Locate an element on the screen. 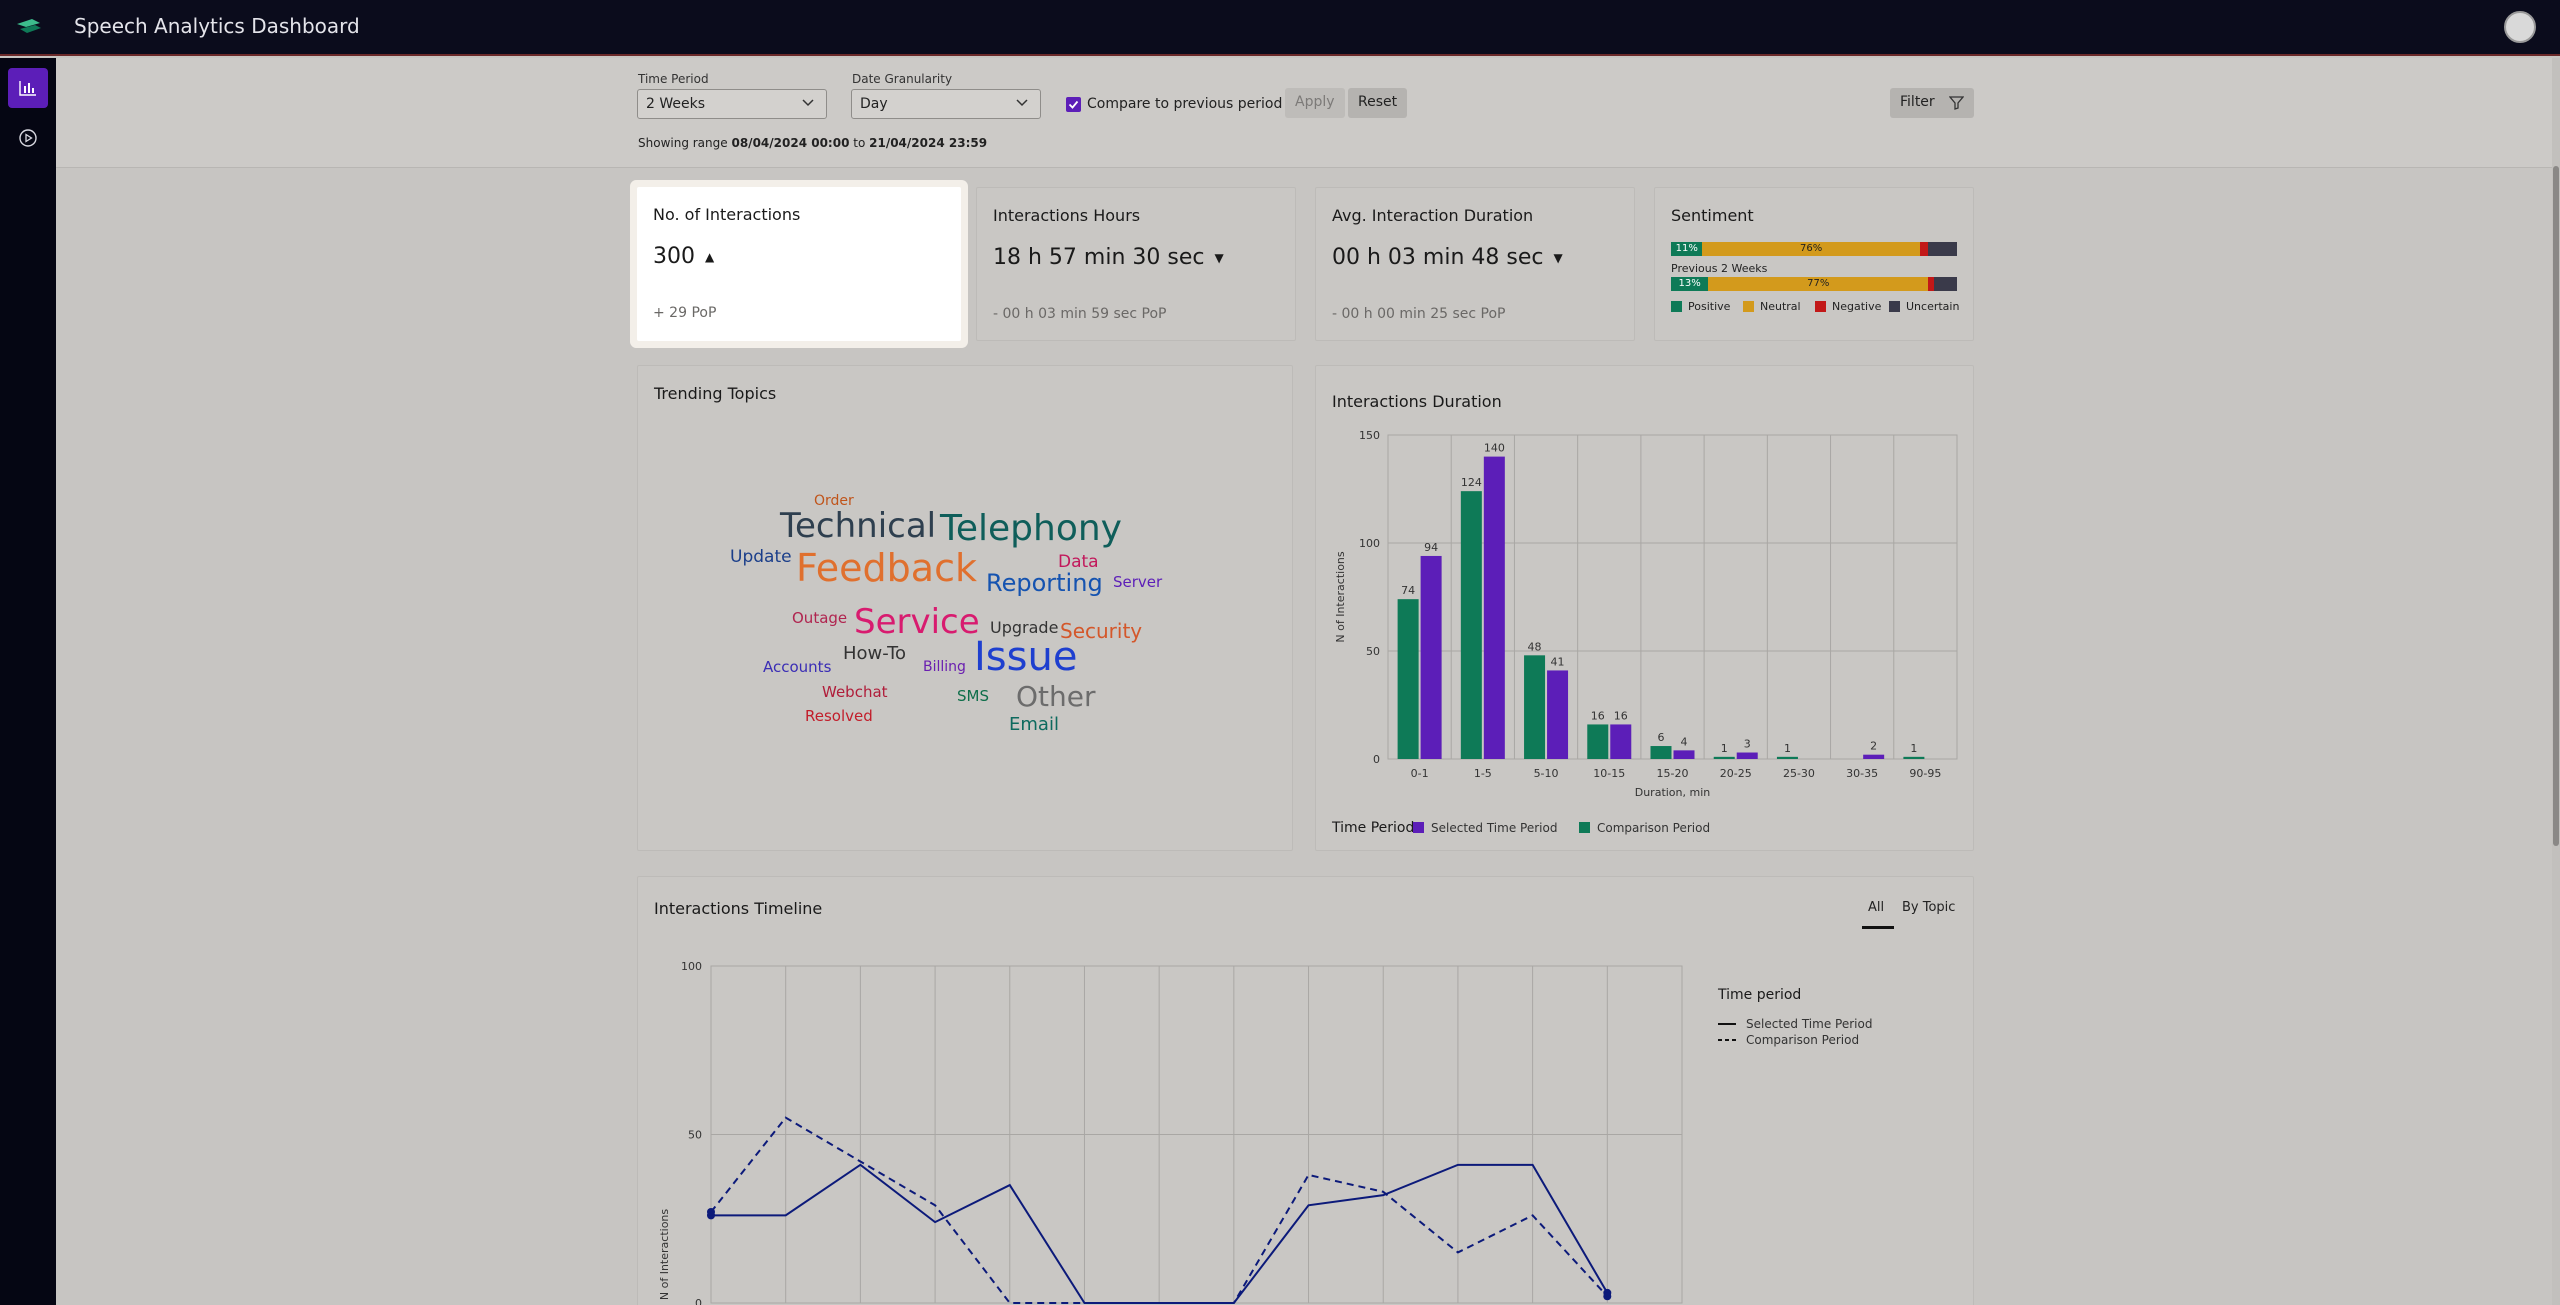  app-title: Speech Analytics Dashboard is located at coordinates (217, 26).